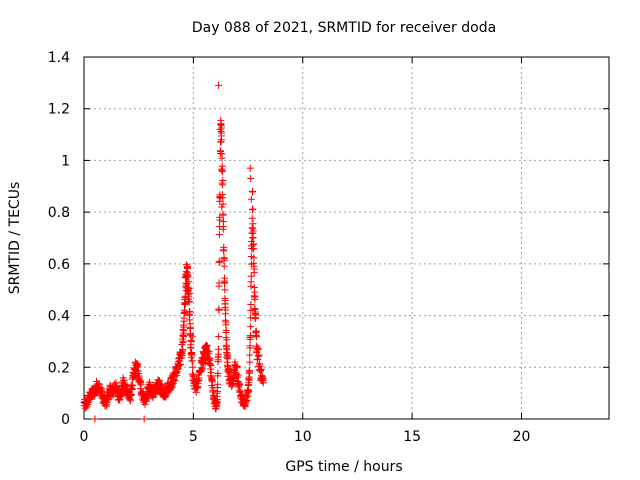 The width and height of the screenshot is (640, 480). What do you see at coordinates (59, 317) in the screenshot?
I see `y-tick-label: 0.4` at bounding box center [59, 317].